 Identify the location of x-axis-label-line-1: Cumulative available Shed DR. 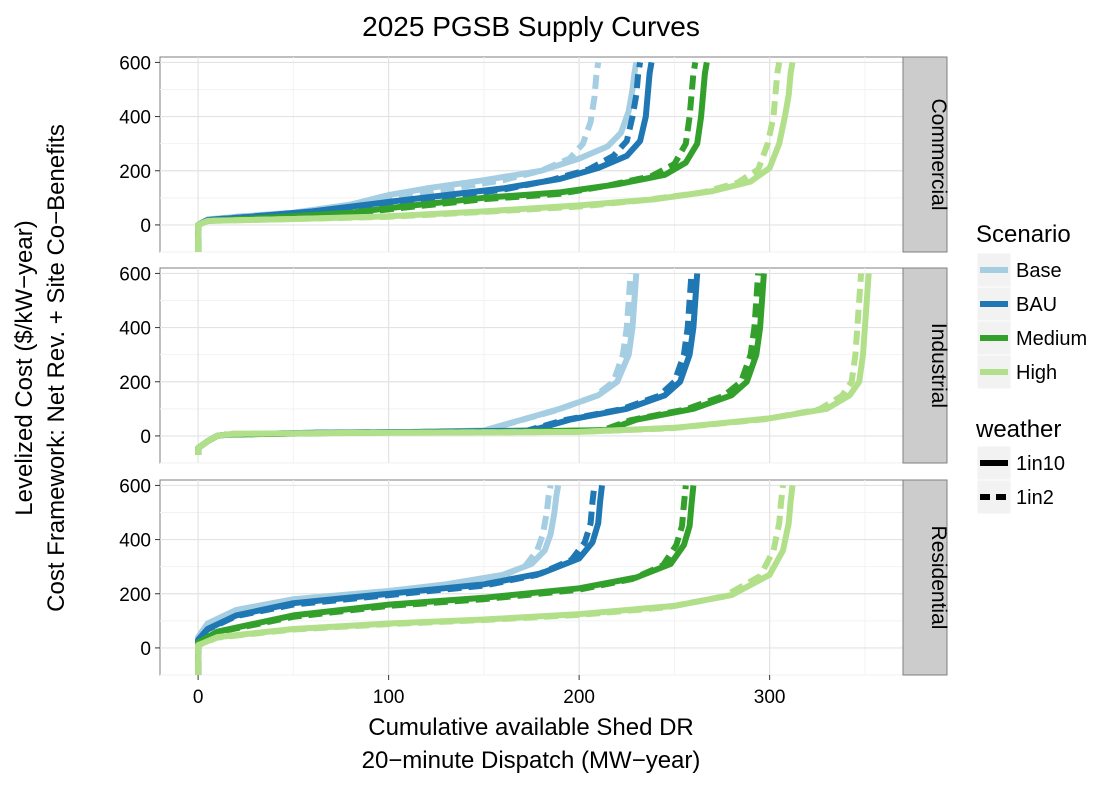
(531, 727).